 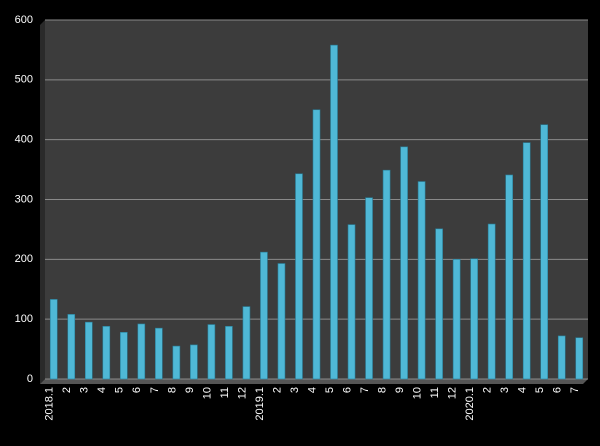 What do you see at coordinates (24, 80) in the screenshot?
I see `y-tick-label: 500` at bounding box center [24, 80].